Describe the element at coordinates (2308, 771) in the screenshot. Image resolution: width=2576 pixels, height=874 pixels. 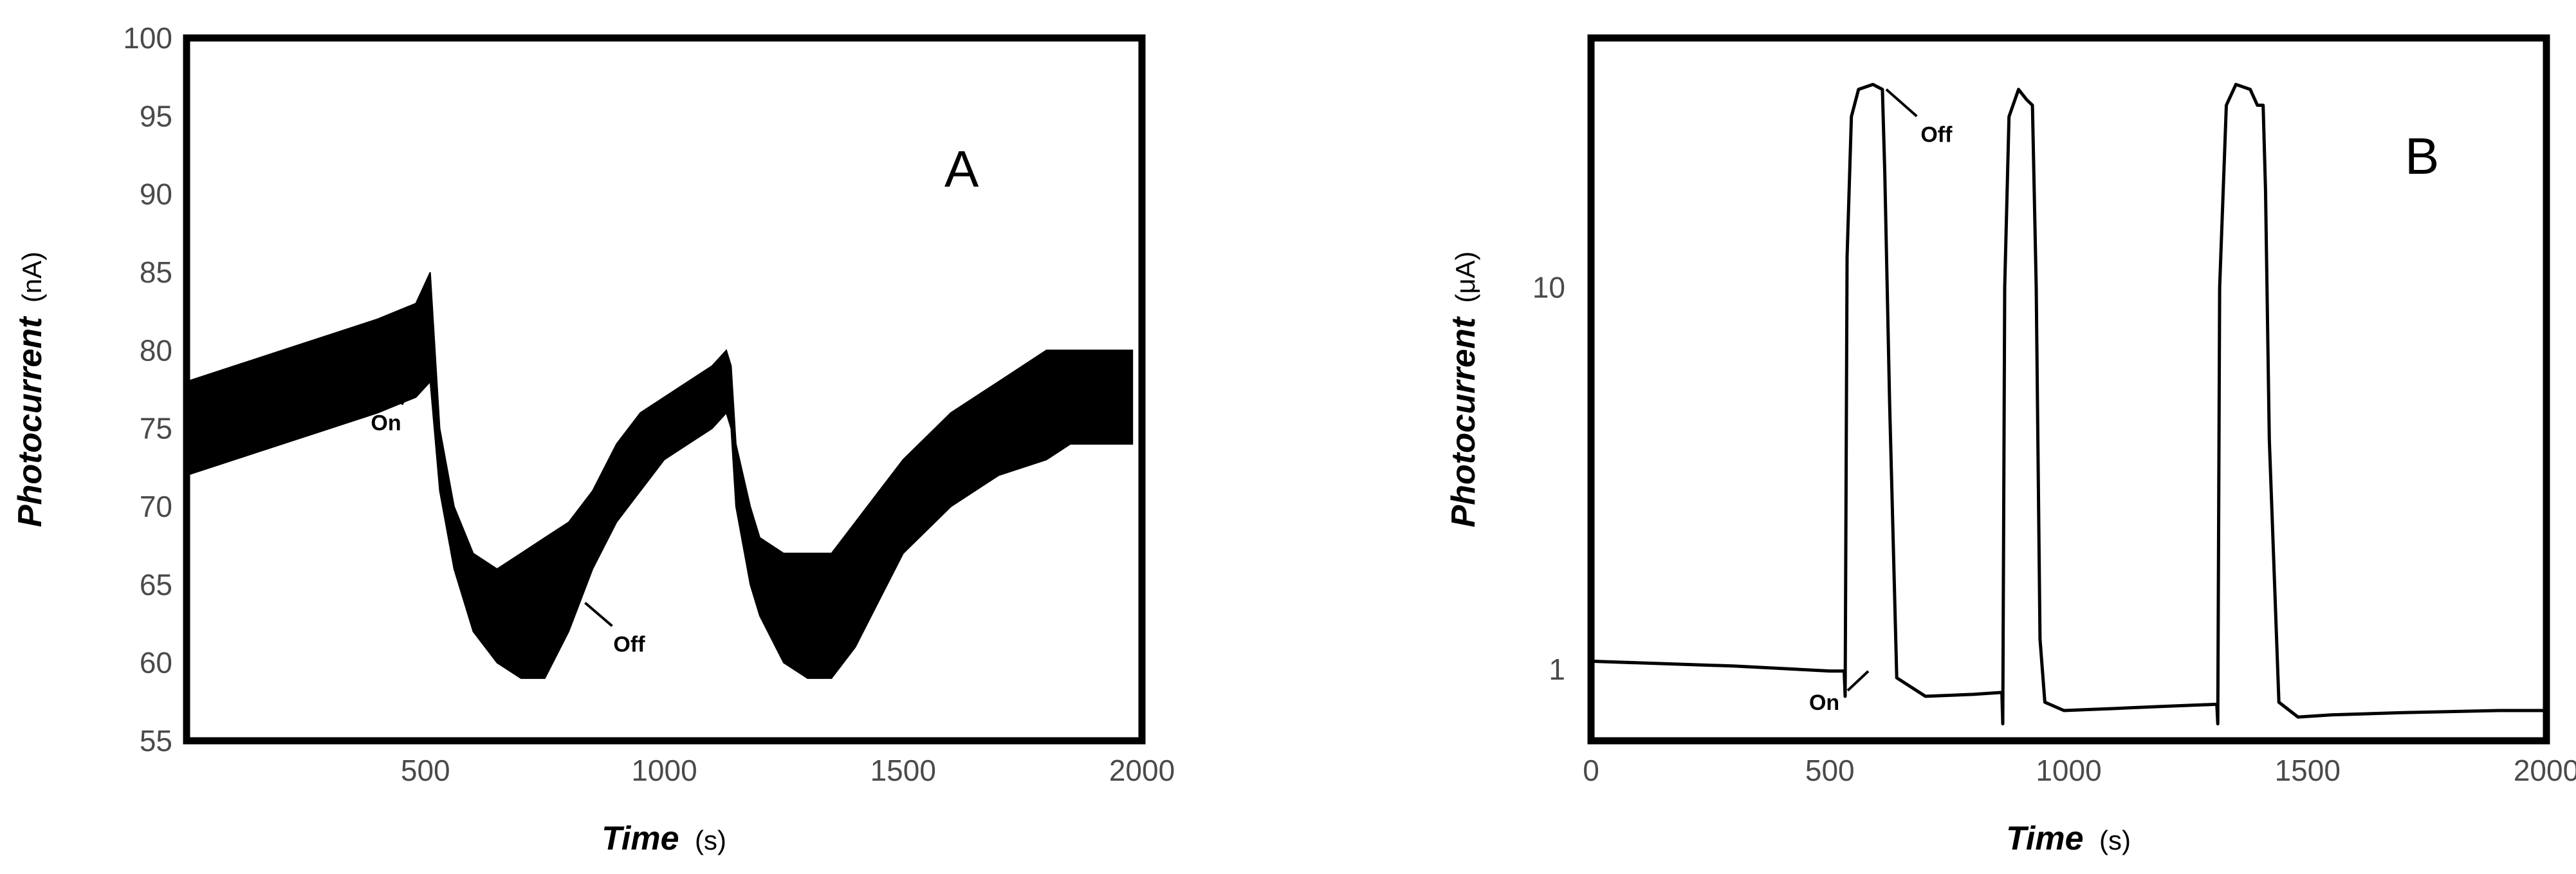
I see `x-tick-label-b: 1500` at that location.